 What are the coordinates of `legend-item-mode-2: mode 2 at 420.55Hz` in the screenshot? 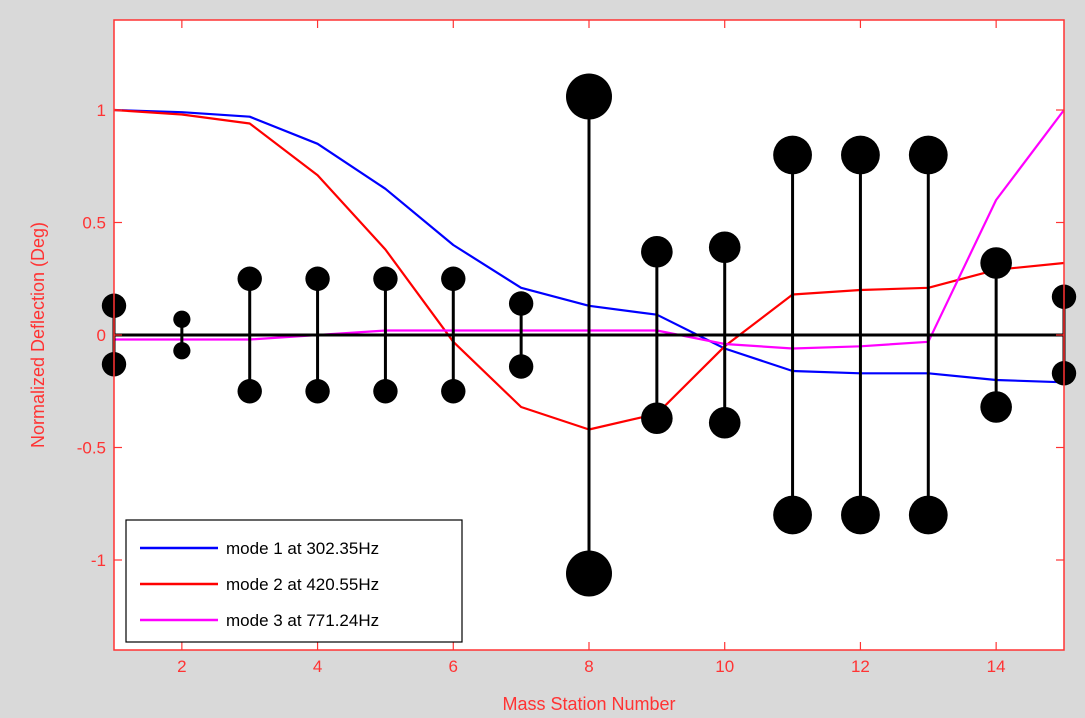 It's located at (259, 584).